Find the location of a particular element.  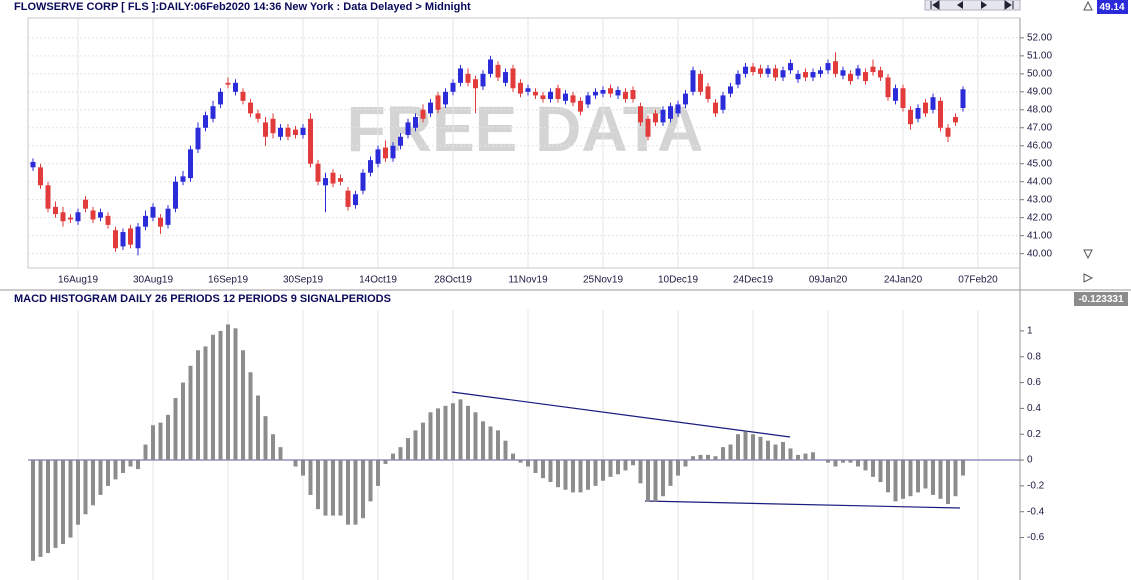

last-value-box is located at coordinates (1101, 299).